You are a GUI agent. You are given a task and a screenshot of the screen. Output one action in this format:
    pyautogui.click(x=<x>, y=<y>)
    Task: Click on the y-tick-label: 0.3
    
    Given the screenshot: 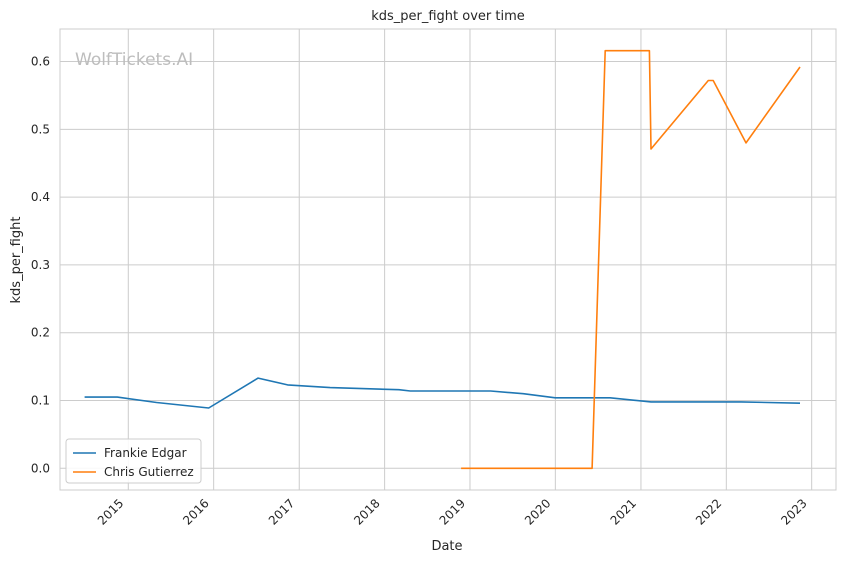 What is the action you would take?
    pyautogui.click(x=40, y=265)
    